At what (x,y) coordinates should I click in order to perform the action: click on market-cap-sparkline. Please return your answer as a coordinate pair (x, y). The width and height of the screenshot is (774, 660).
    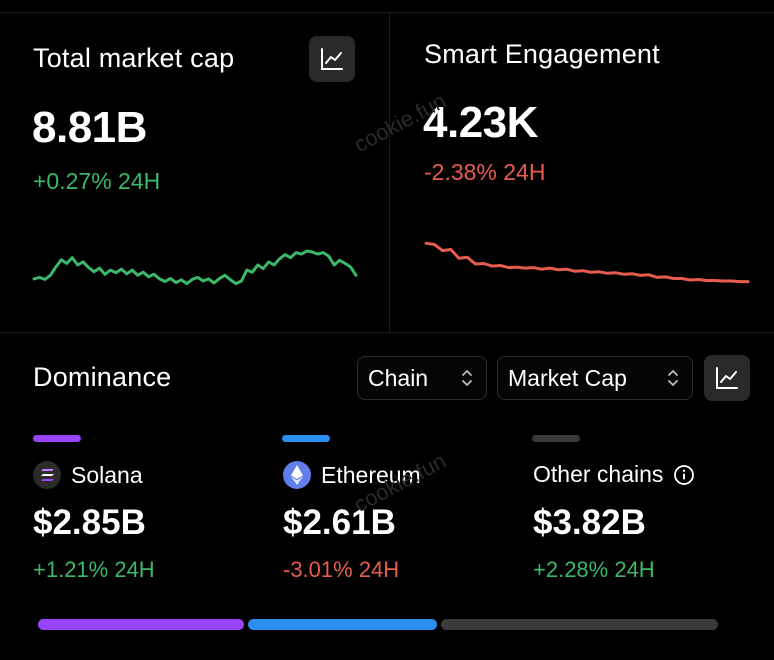
    Looking at the image, I should click on (195, 267).